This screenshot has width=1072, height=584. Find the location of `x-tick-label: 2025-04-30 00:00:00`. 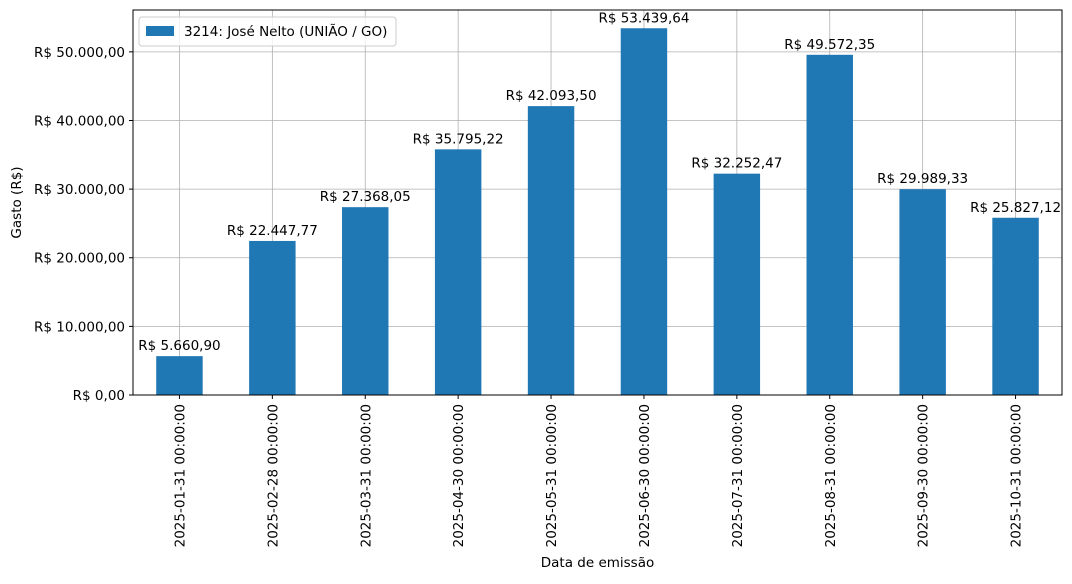

x-tick-label: 2025-04-30 00:00:00 is located at coordinates (459, 475).